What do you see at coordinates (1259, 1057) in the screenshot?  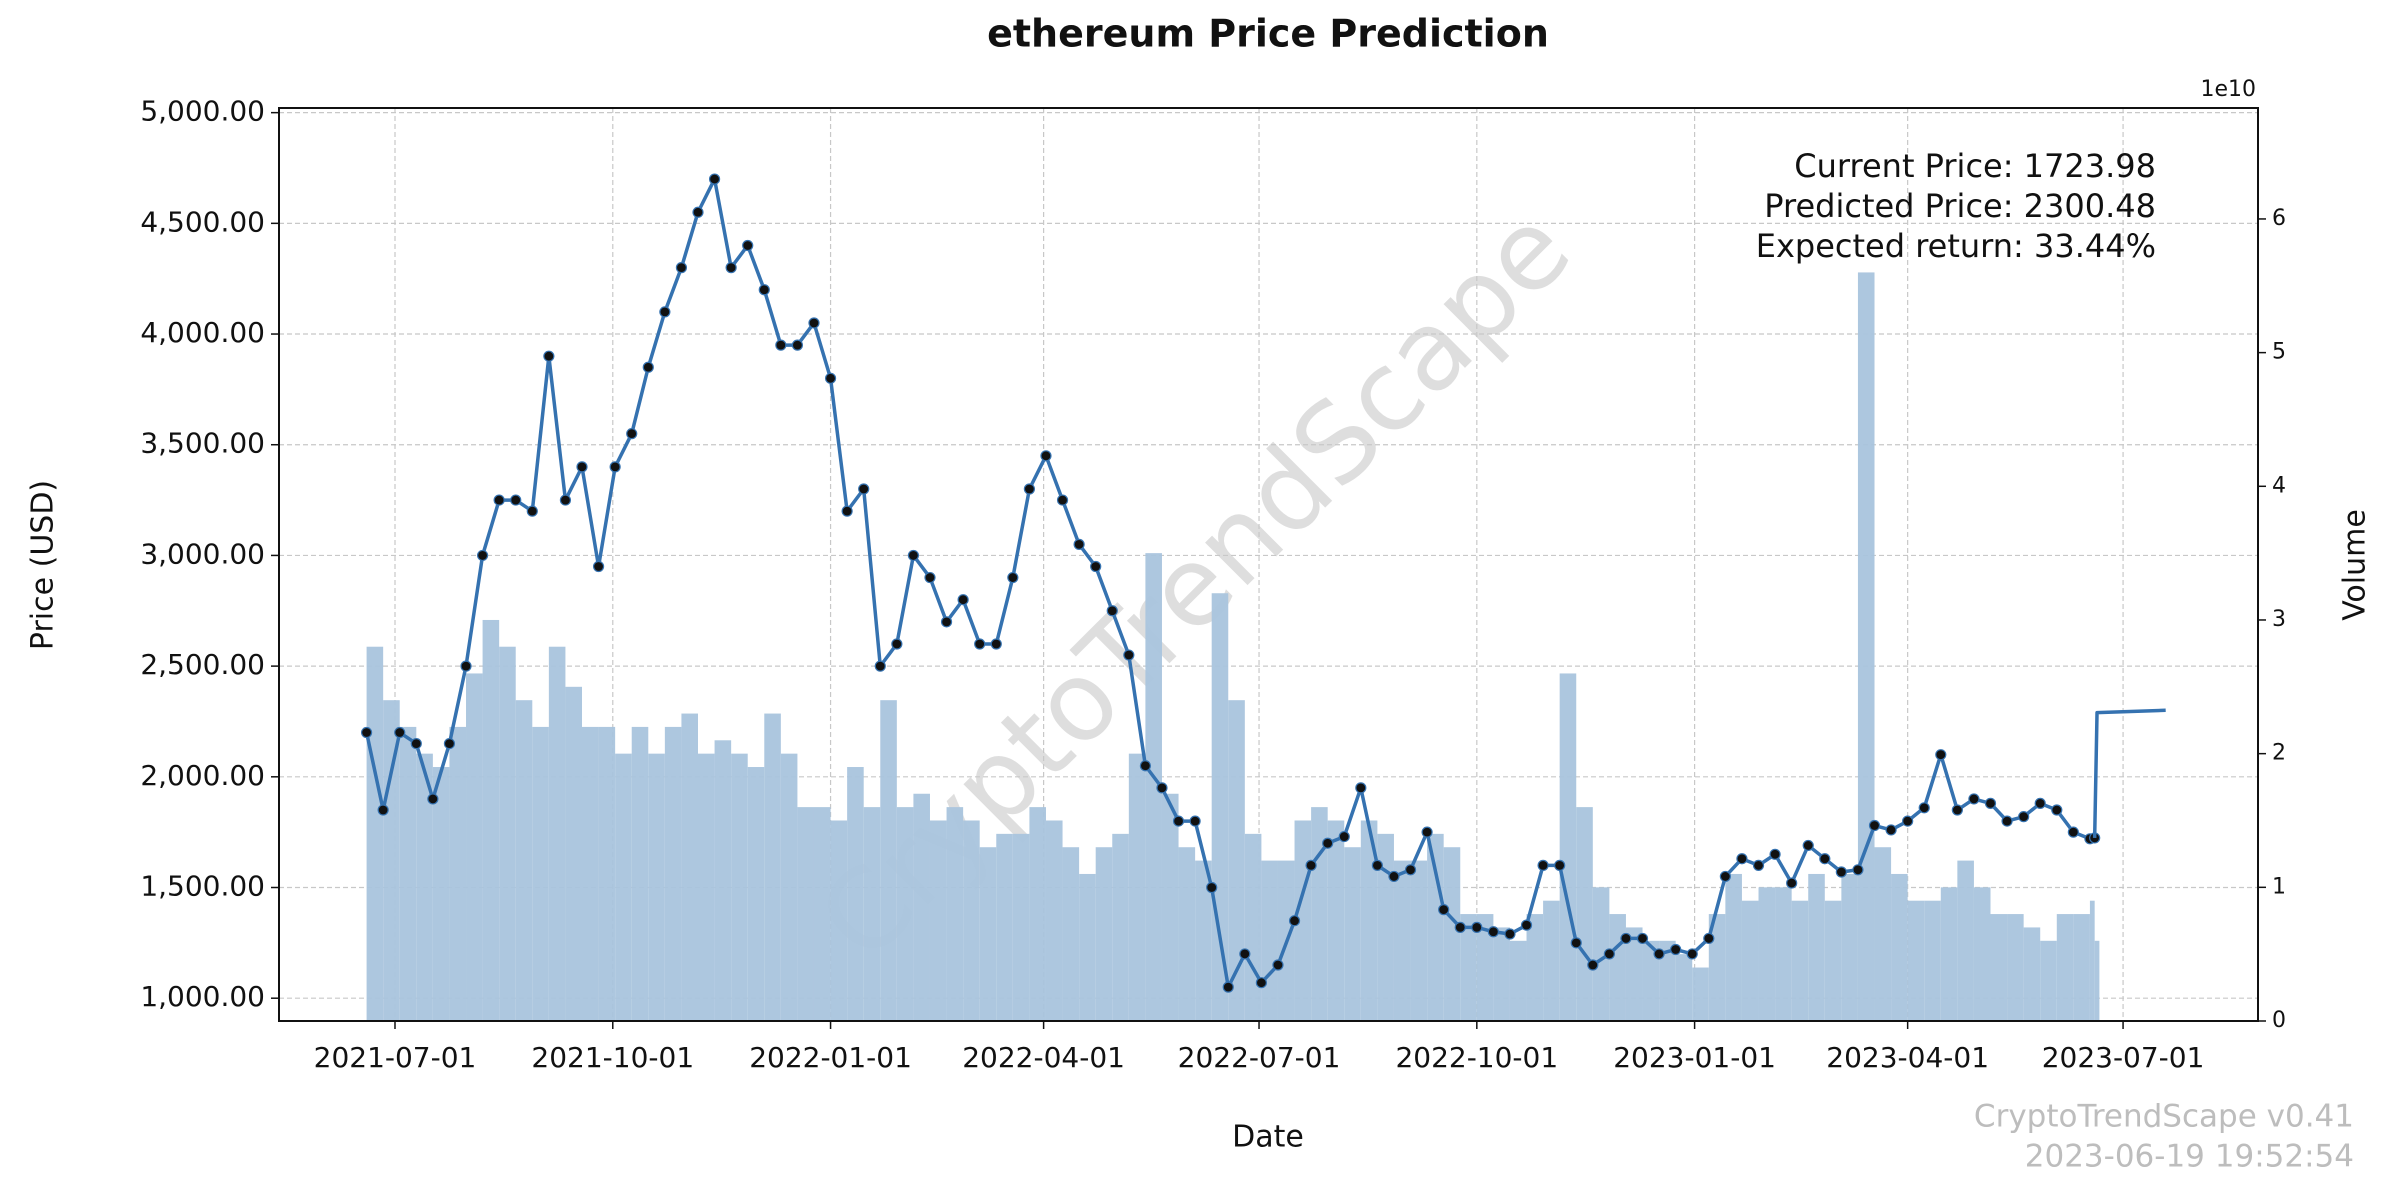 I see `x-tick-label: 2022-07-01` at bounding box center [1259, 1057].